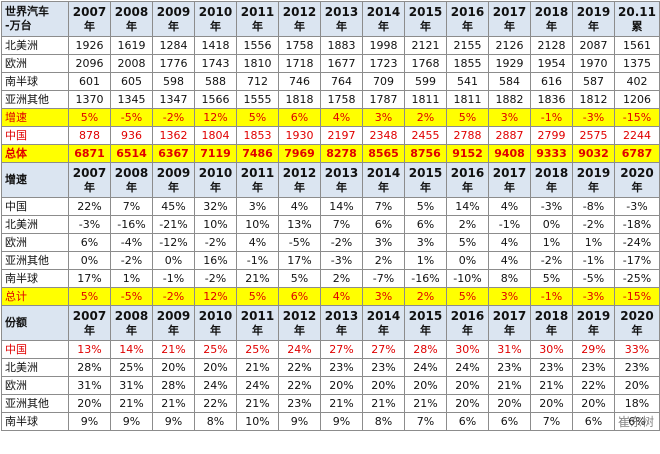  Describe the element at coordinates (637, 224) in the screenshot. I see `table-cell: -18%` at that location.